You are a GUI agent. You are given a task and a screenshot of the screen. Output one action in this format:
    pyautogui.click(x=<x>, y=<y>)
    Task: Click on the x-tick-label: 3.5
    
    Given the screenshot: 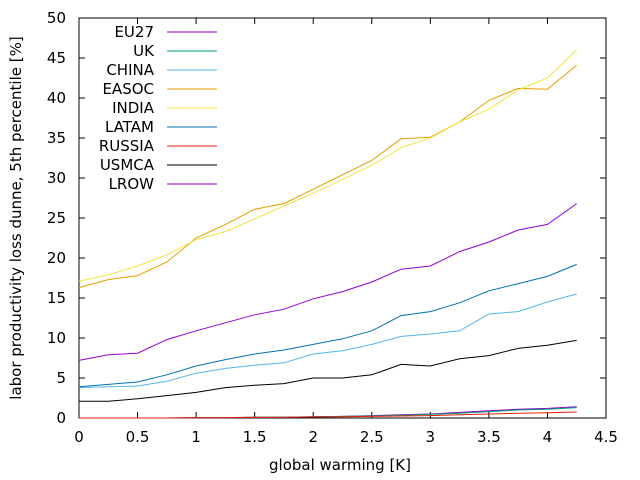 What is the action you would take?
    pyautogui.click(x=489, y=437)
    